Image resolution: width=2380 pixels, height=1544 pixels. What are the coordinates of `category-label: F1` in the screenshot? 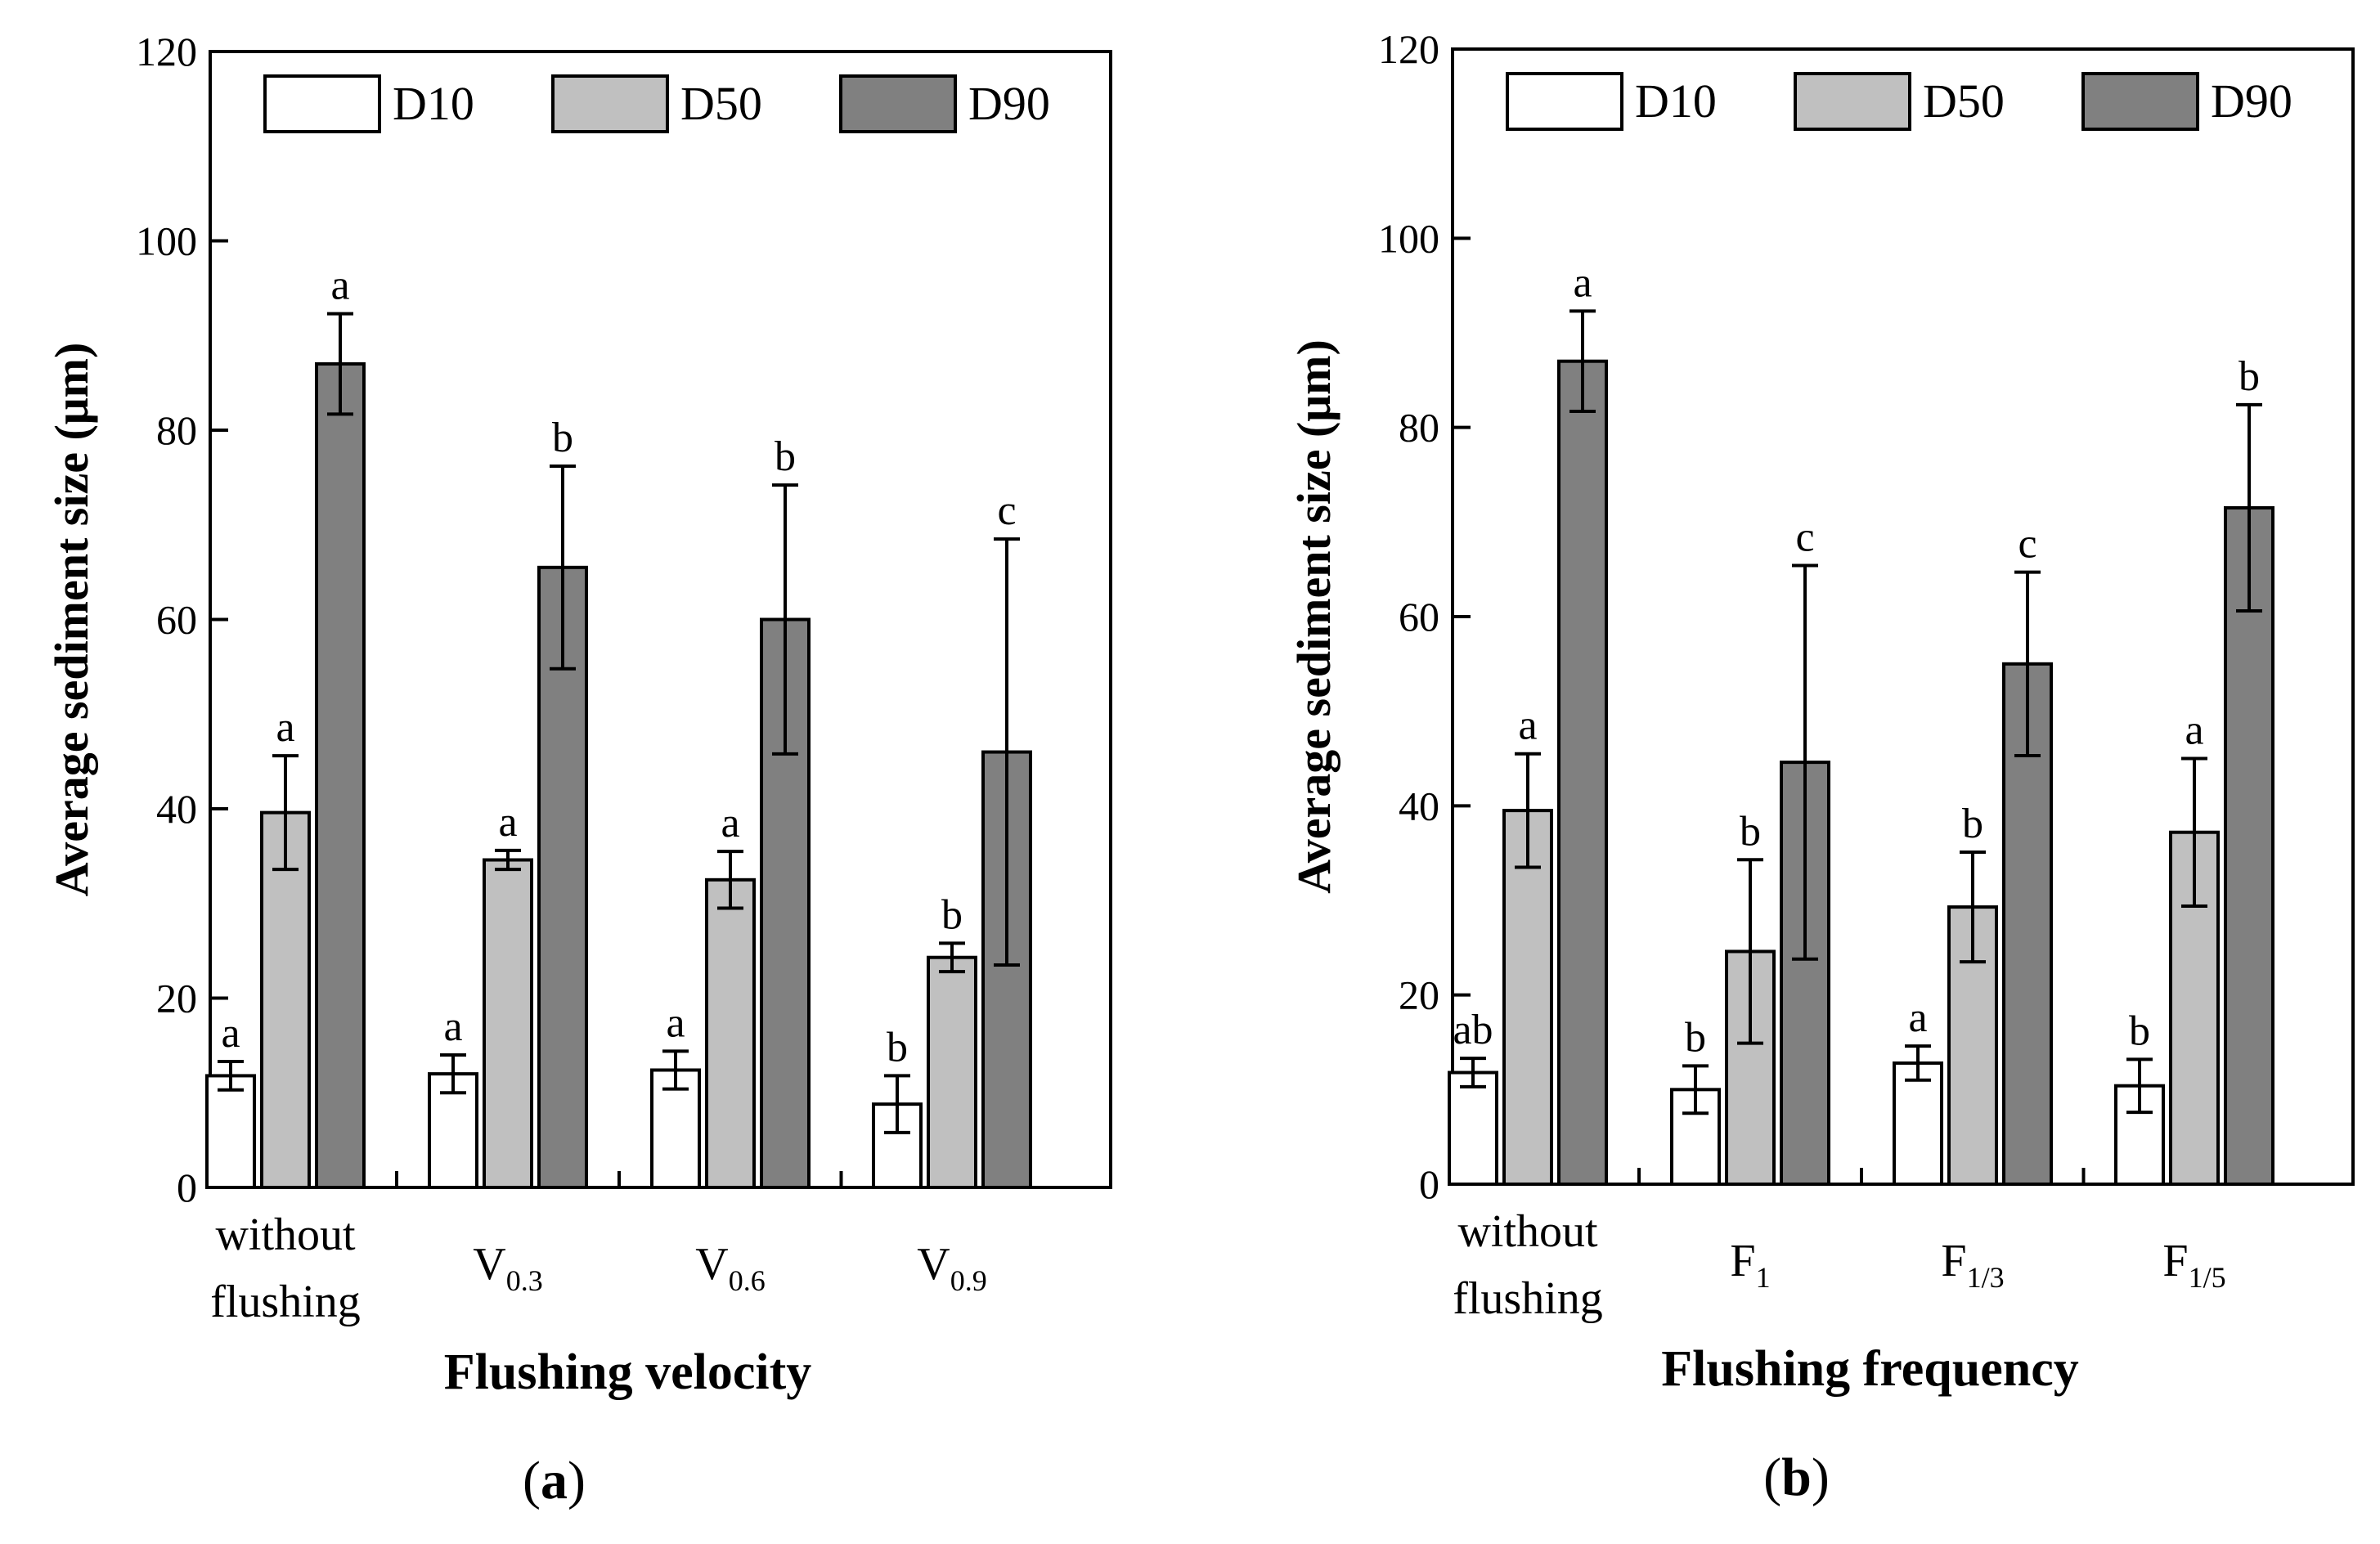 It's located at (1750, 1265).